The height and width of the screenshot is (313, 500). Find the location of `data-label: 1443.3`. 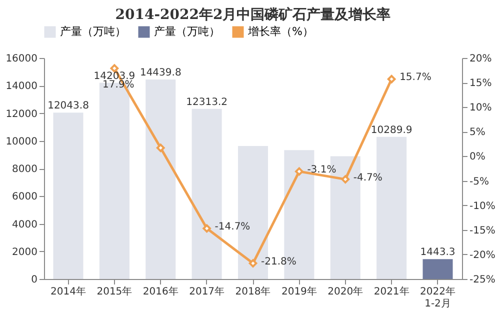

data-label: 1443.3 is located at coordinates (438, 252).